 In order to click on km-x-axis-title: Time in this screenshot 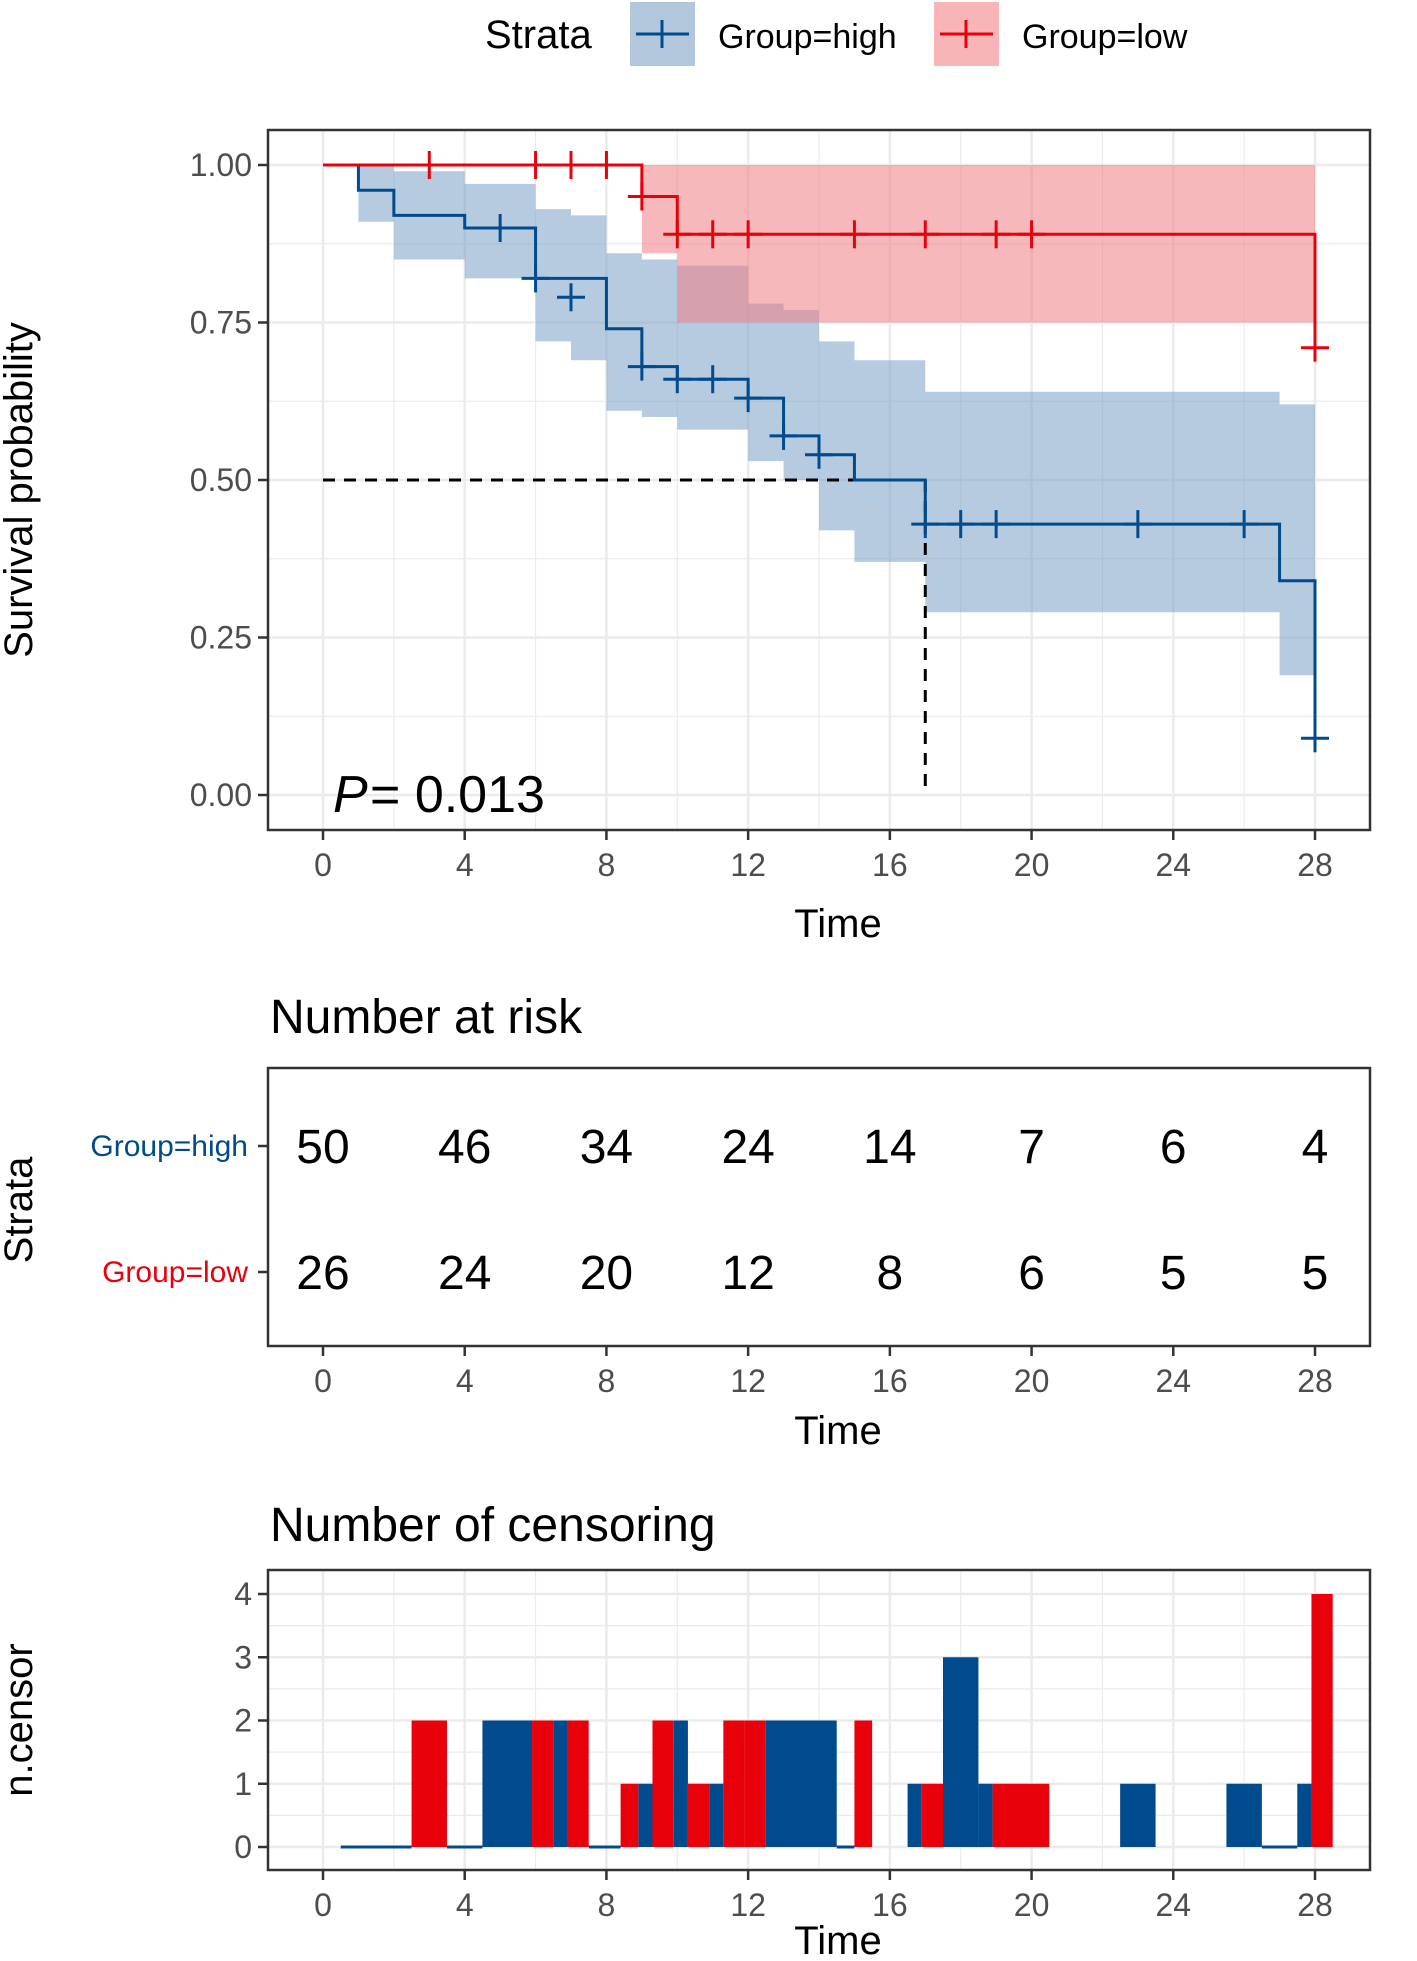, I will do `click(837, 924)`.